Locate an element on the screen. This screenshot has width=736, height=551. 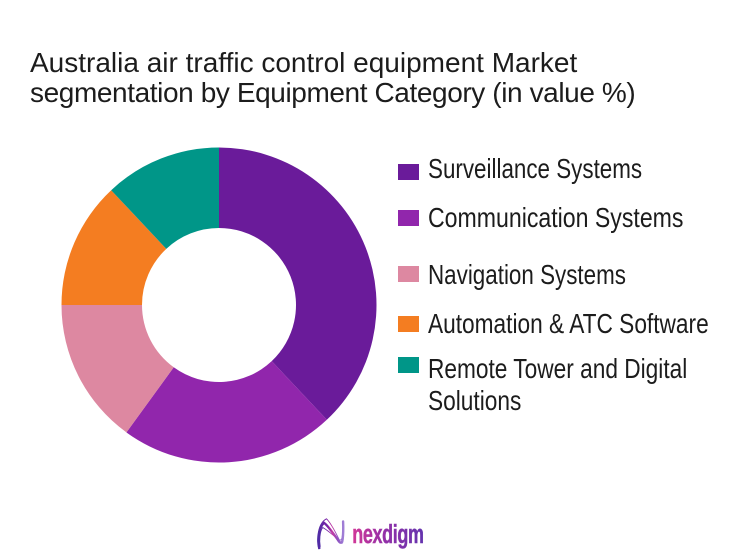
svg-text: nexdigm is located at coordinates (387, 534).